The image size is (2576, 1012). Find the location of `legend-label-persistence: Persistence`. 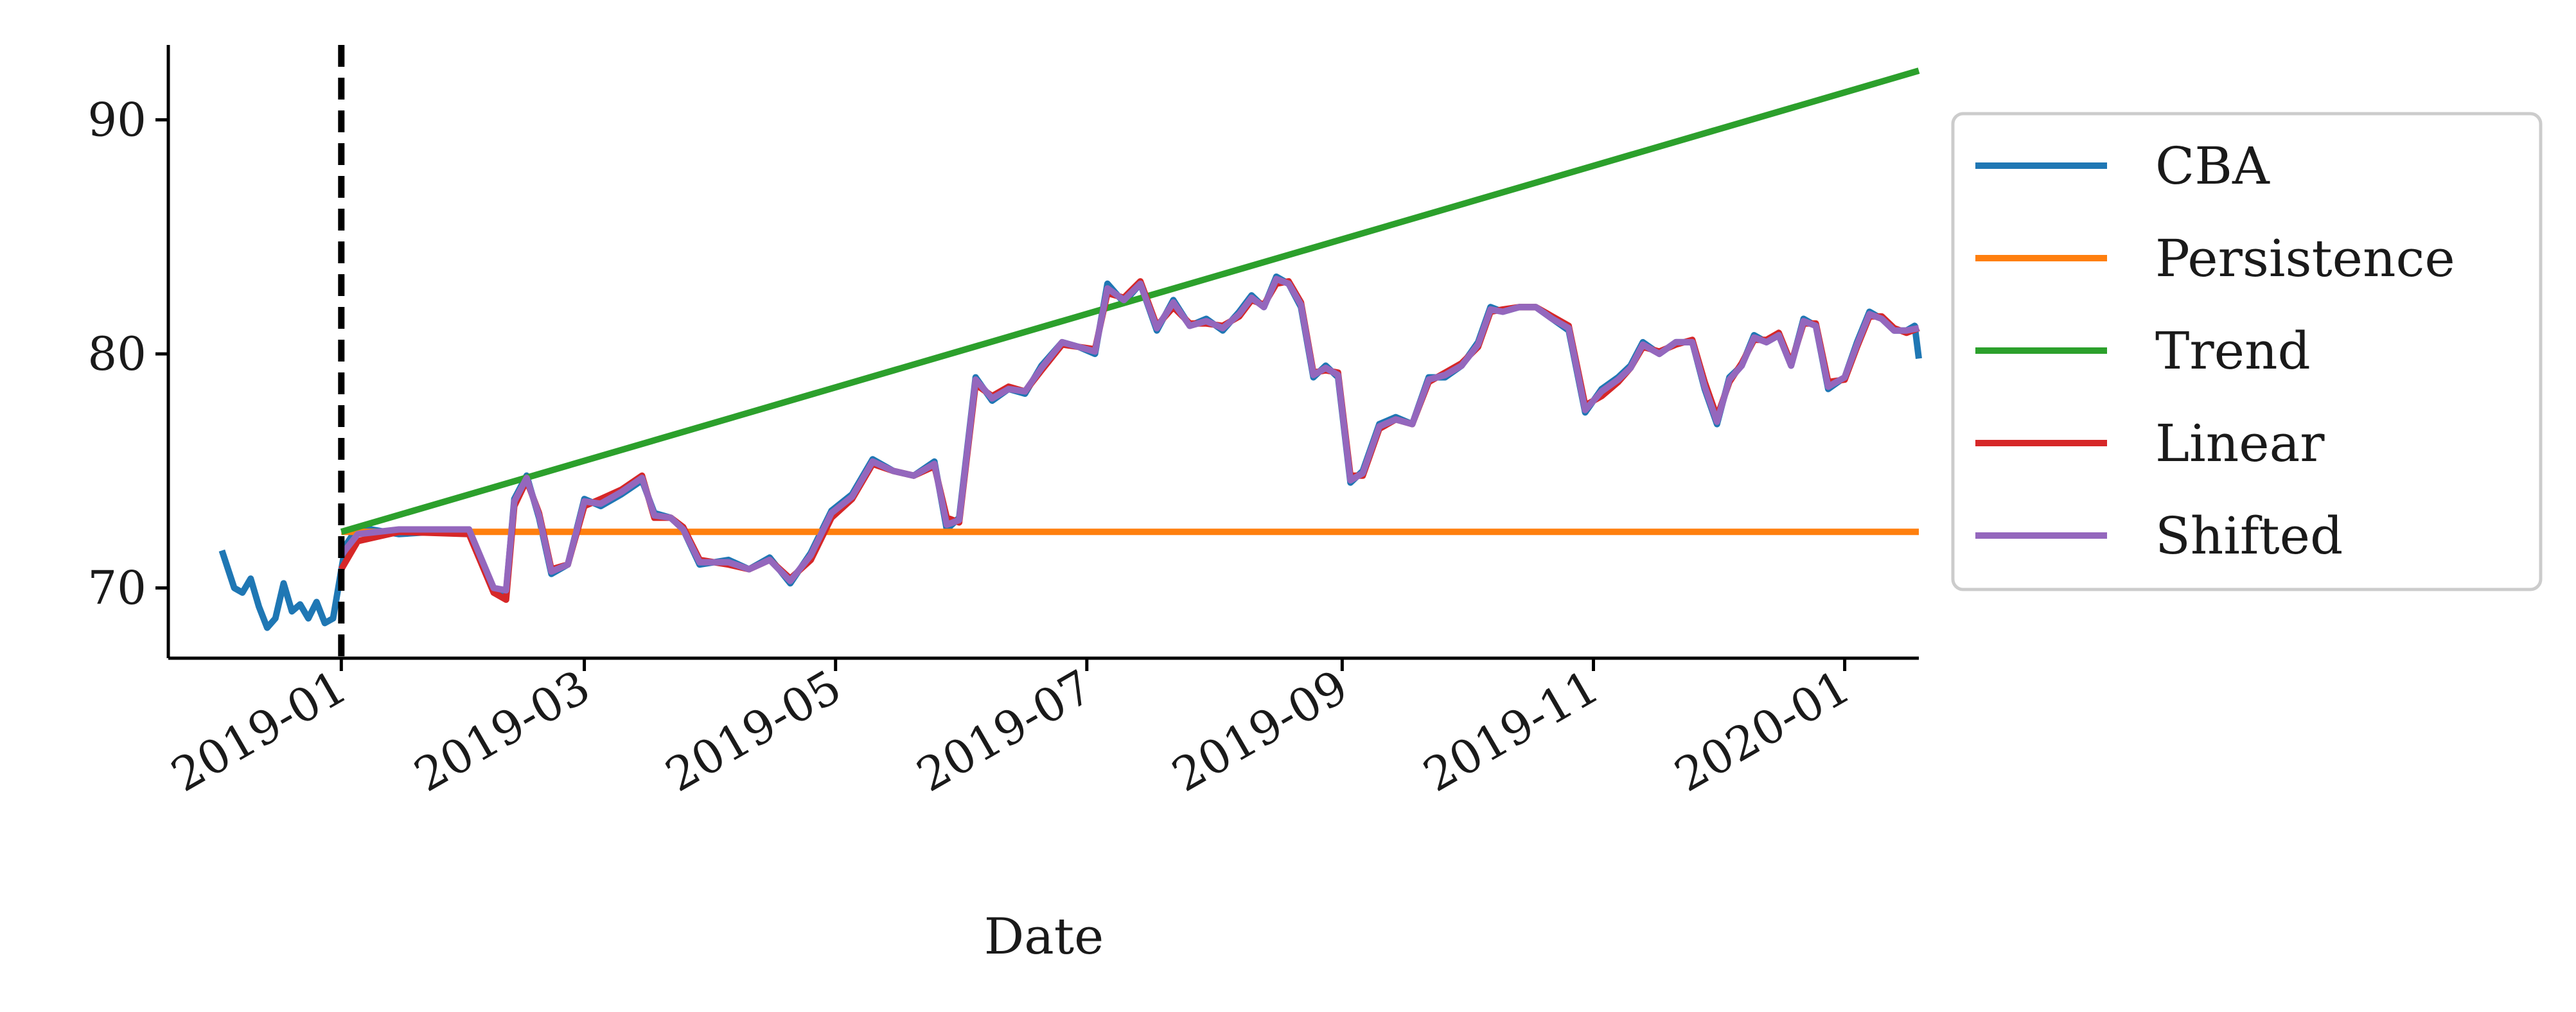

legend-label-persistence: Persistence is located at coordinates (2305, 258).